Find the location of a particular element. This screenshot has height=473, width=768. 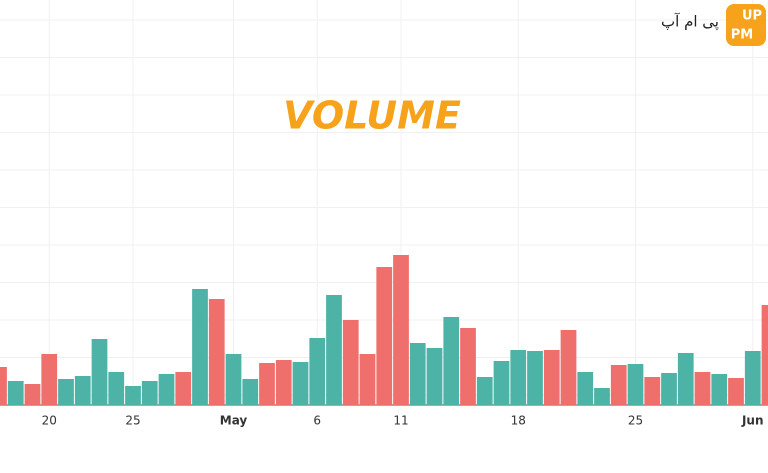

x-tick-label: 11 is located at coordinates (400, 421).